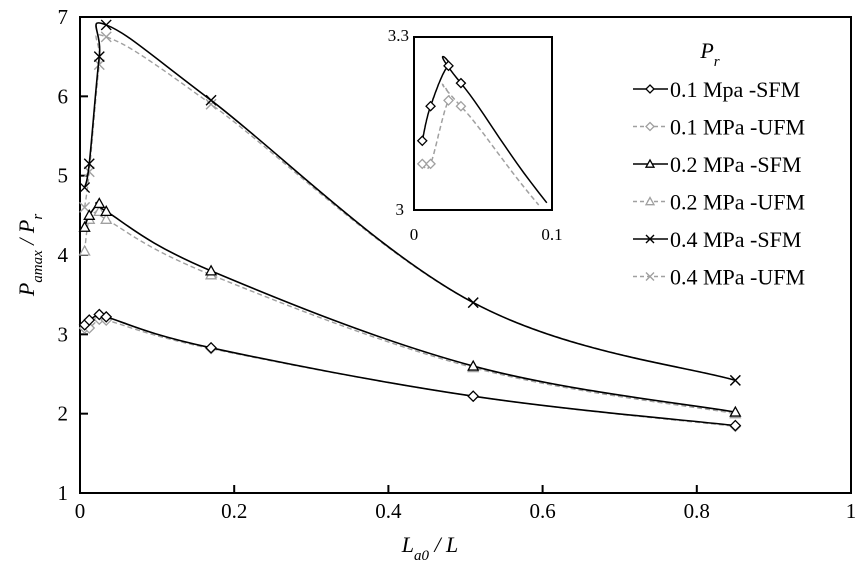  Describe the element at coordinates (430, 548) in the screenshot. I see `x-axis-label: La0 / L` at that location.